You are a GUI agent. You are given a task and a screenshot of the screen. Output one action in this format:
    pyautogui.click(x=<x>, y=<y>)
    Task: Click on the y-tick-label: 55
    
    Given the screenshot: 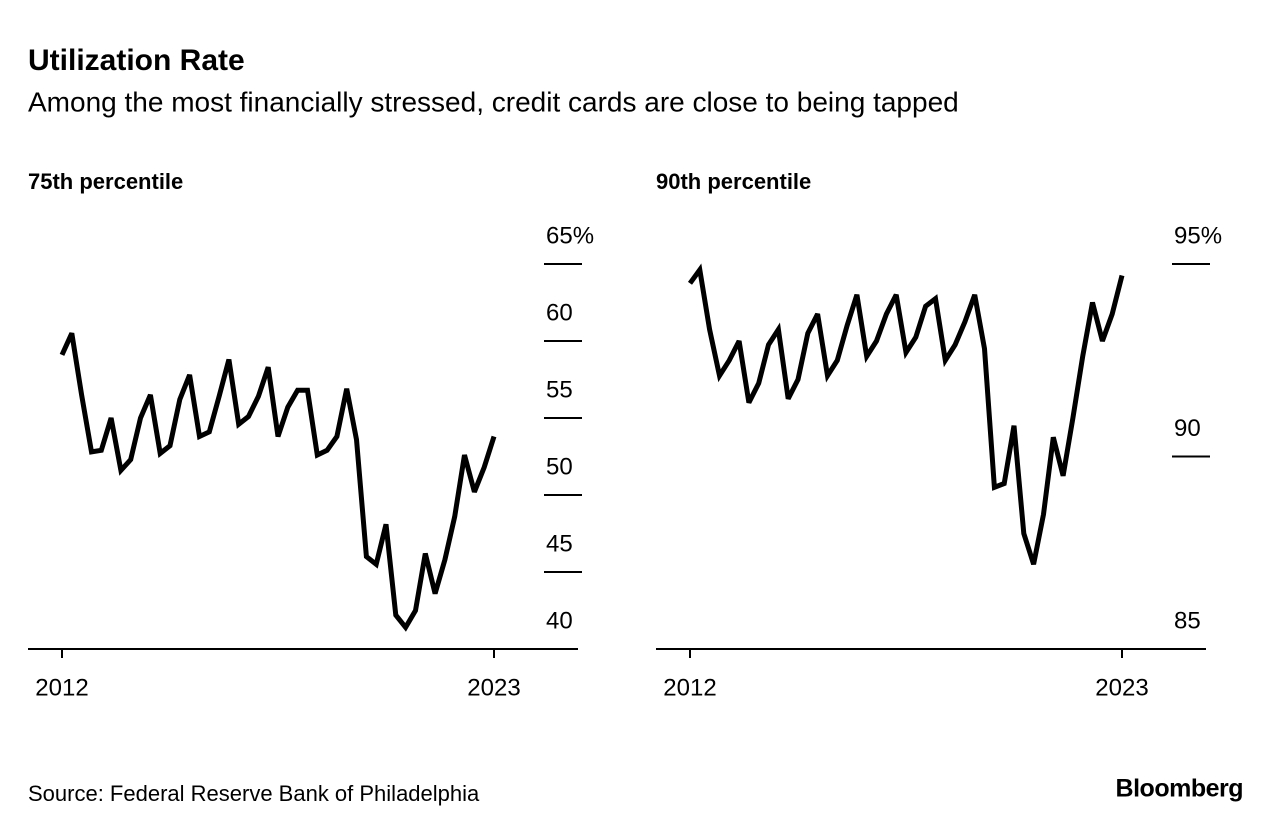 What is the action you would take?
    pyautogui.click(x=559, y=389)
    